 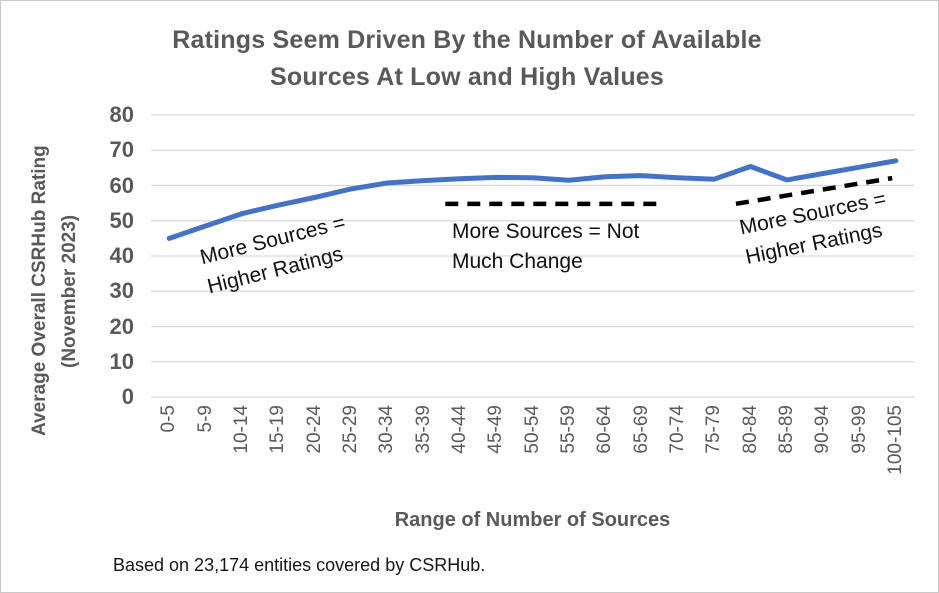 I want to click on x-axis-tick-label: 95-99, so click(x=859, y=429).